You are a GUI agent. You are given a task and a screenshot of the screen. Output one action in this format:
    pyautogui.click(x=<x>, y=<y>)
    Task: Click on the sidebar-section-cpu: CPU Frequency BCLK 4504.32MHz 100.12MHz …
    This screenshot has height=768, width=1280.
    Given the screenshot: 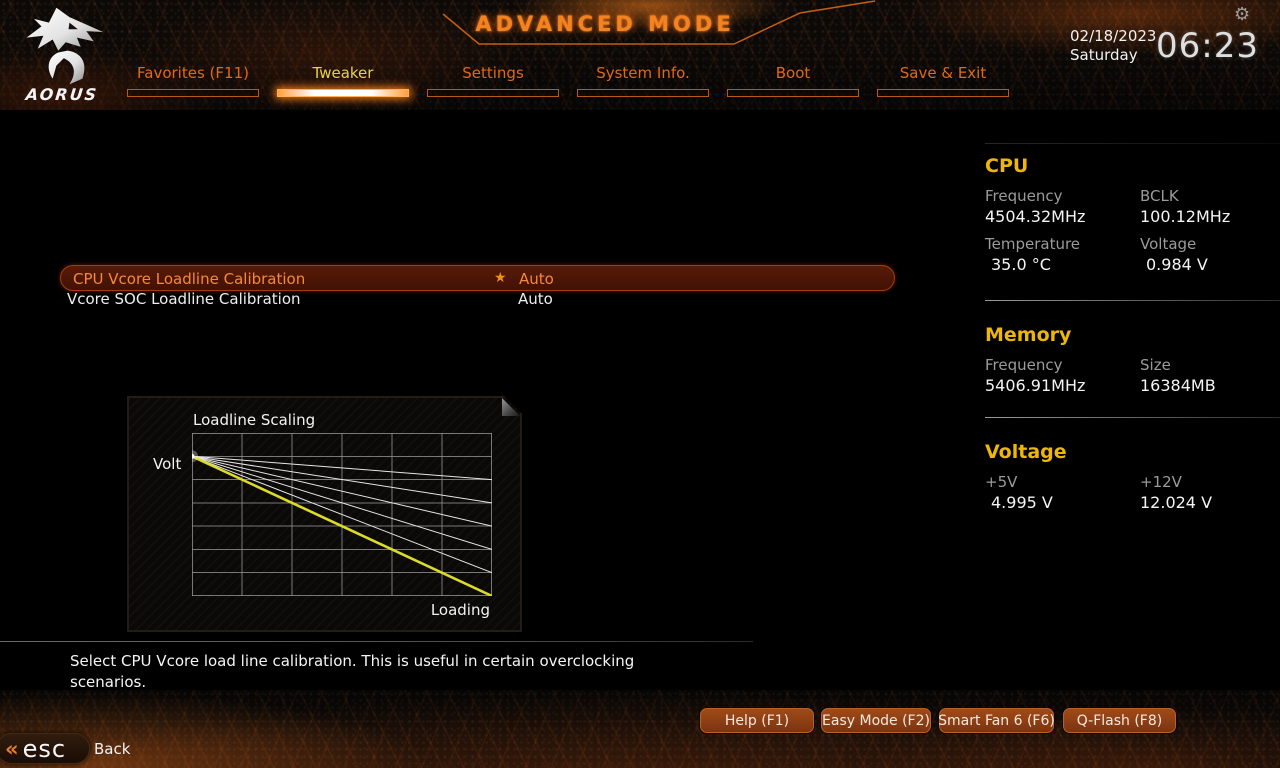 What is the action you would take?
    pyautogui.click(x=1132, y=214)
    